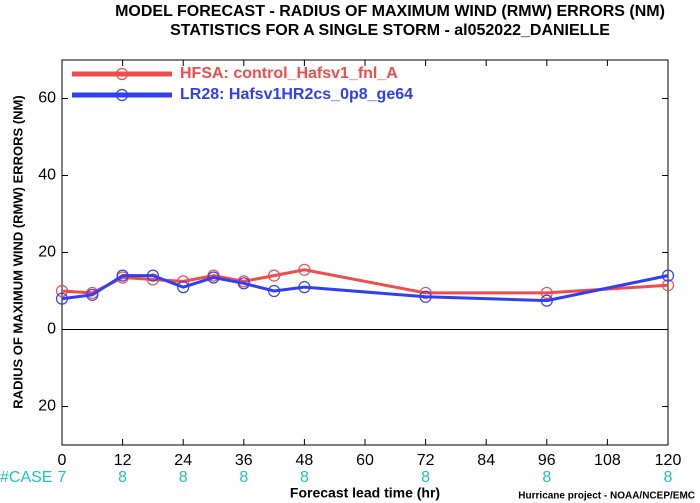  What do you see at coordinates (426, 460) in the screenshot?
I see `x-tick-label: 72` at bounding box center [426, 460].